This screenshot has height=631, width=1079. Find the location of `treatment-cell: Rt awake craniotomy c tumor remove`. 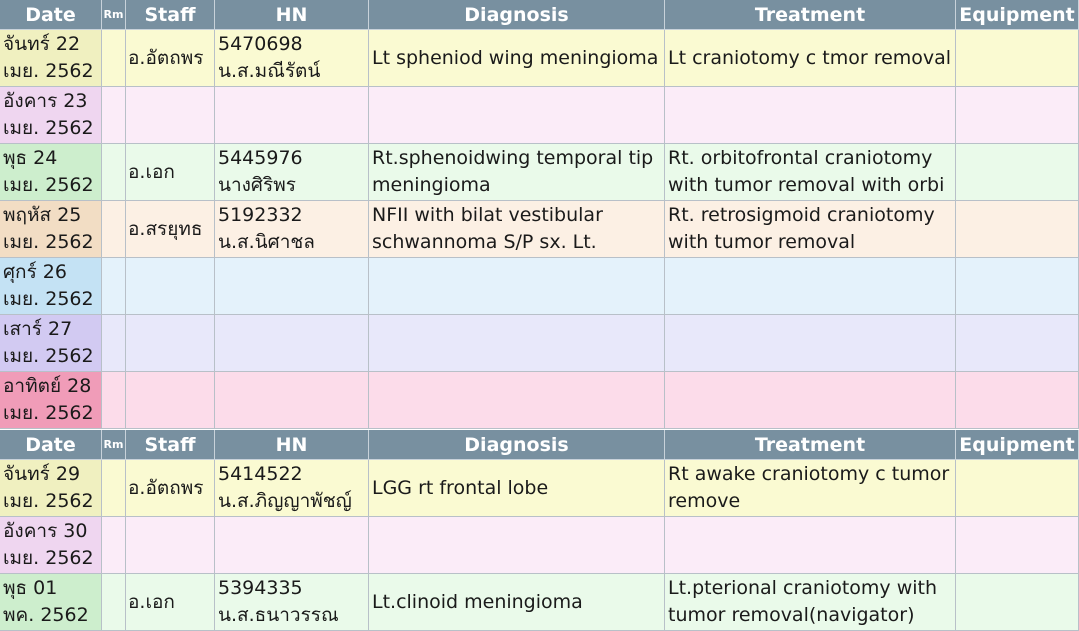

treatment-cell: Rt awake craniotomy c tumor remove is located at coordinates (810, 488).